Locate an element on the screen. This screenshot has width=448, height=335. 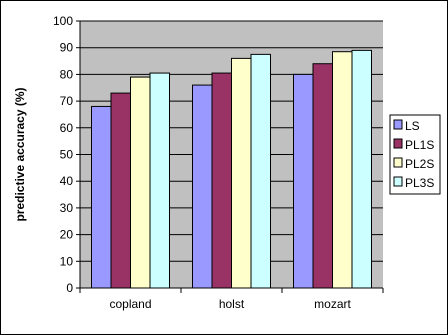
y-axis-label: predictive accuracy (%) is located at coordinates (20, 154).